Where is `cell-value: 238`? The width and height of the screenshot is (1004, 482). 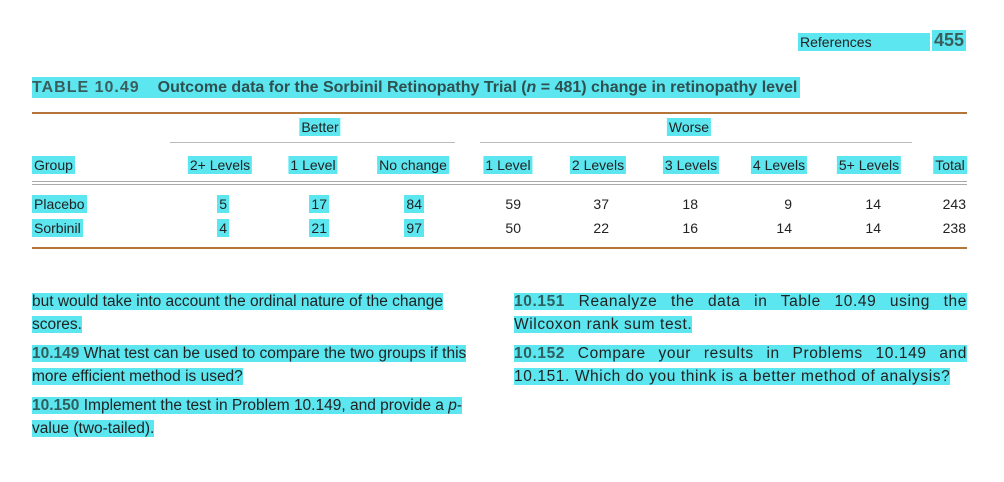 cell-value: 238 is located at coordinates (954, 228).